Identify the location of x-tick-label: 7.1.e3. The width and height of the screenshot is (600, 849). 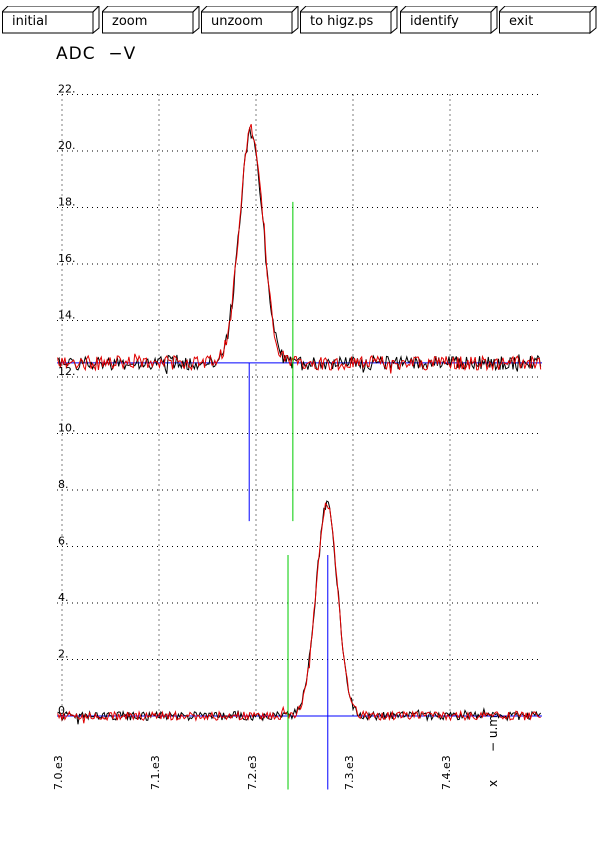
(155, 772).